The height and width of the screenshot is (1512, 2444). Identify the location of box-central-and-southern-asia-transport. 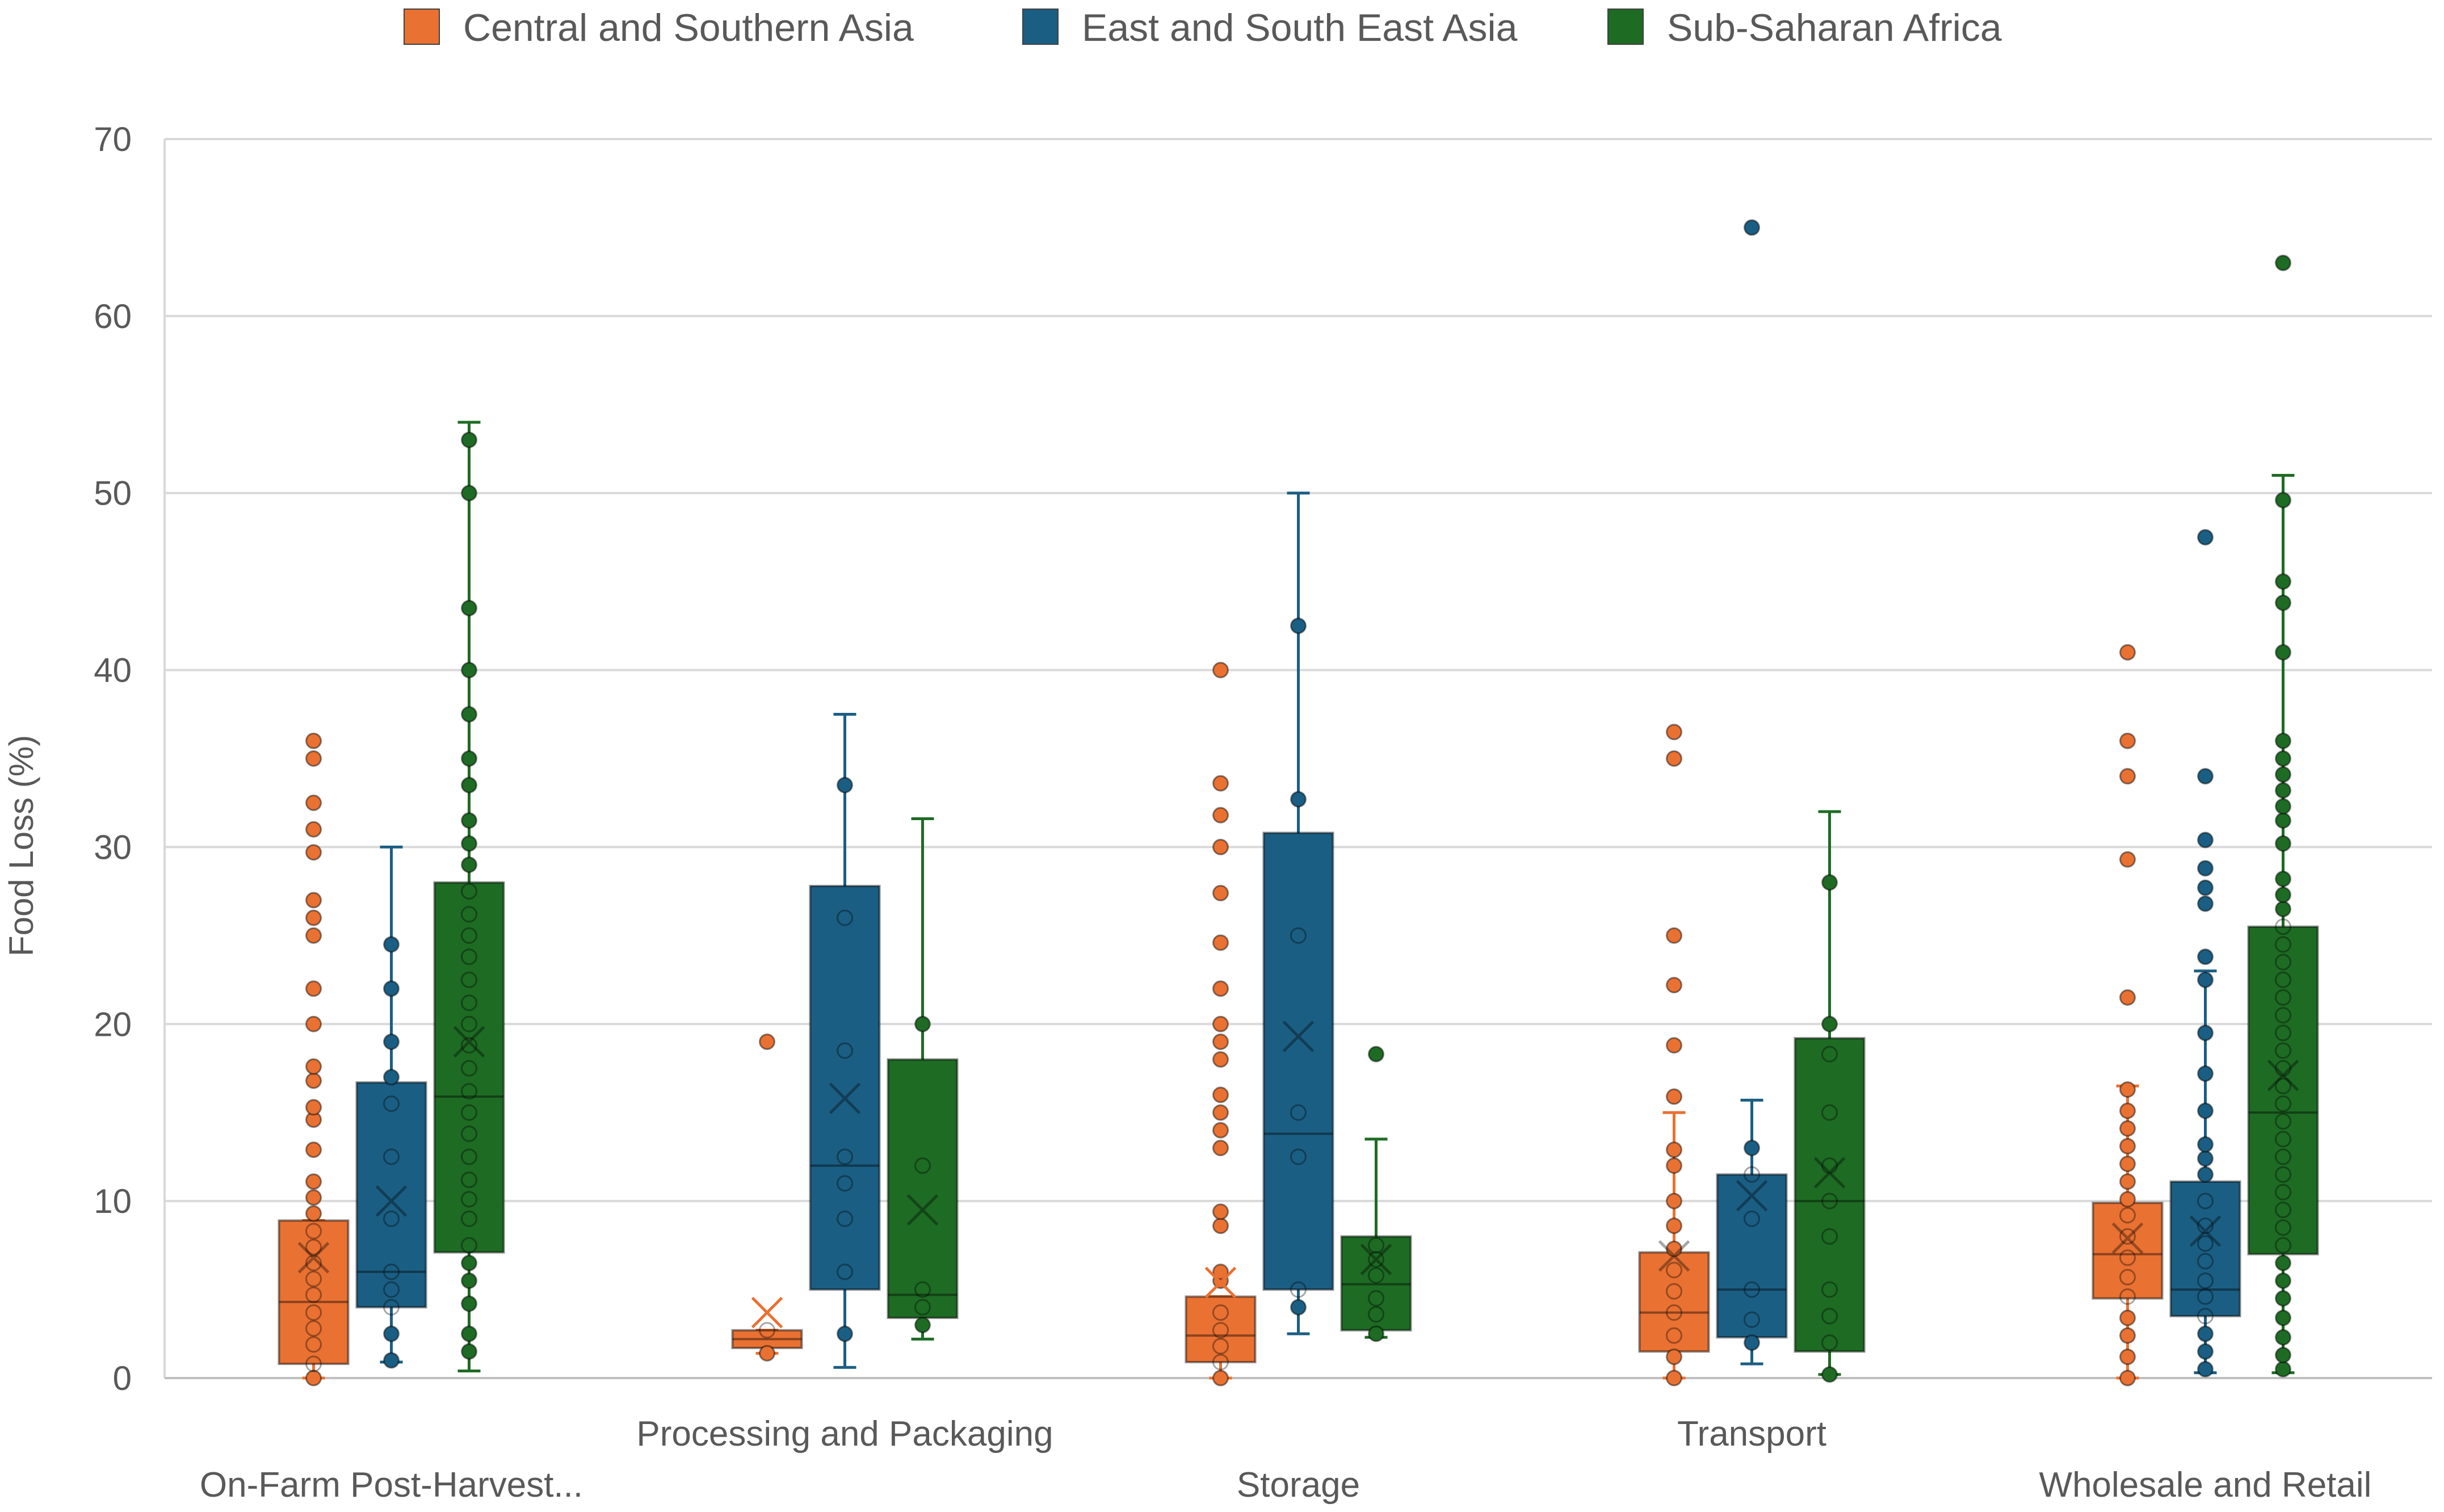
(1674, 1055).